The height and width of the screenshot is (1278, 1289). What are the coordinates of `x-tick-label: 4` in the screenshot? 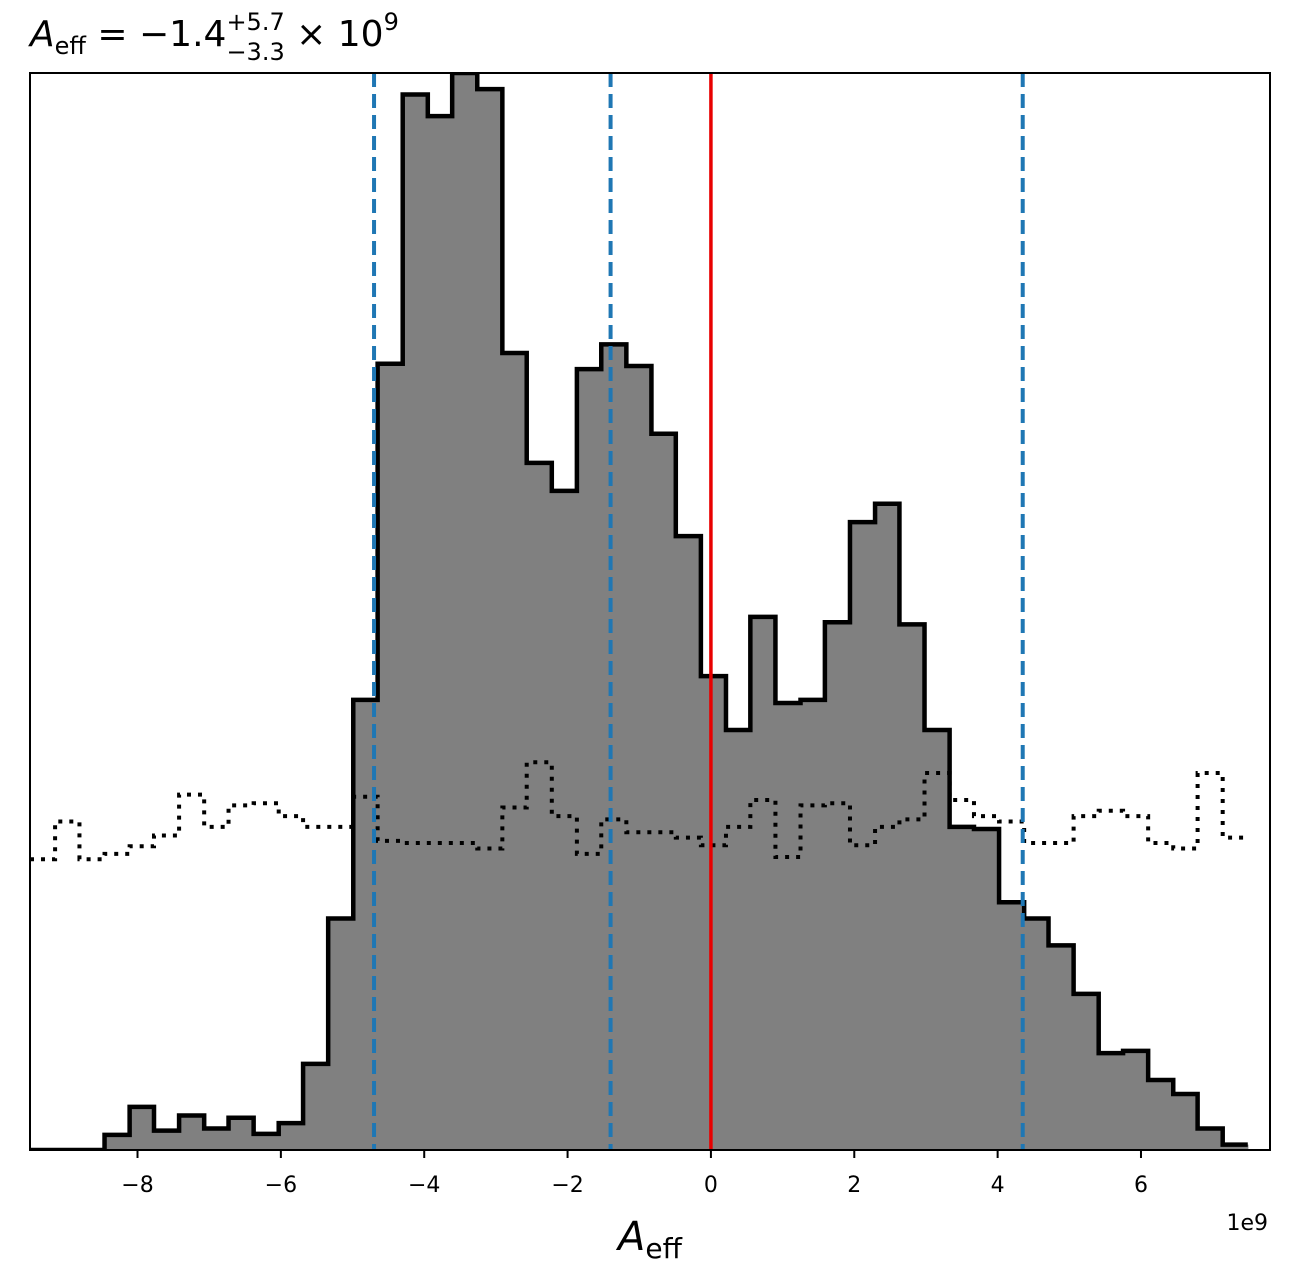 It's located at (998, 1185).